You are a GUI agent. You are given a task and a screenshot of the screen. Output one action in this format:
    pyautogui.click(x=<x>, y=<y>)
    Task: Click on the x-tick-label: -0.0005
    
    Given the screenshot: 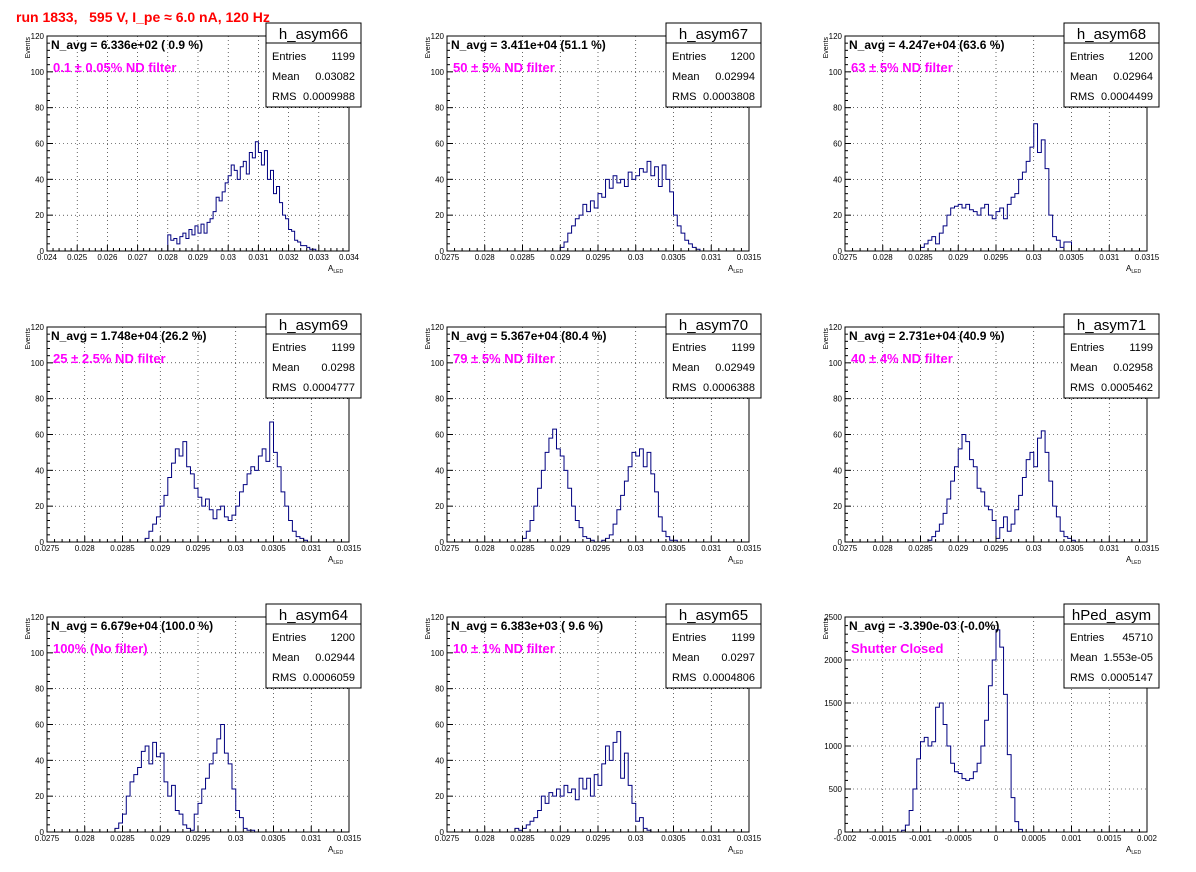 What is the action you would take?
    pyautogui.click(x=959, y=838)
    